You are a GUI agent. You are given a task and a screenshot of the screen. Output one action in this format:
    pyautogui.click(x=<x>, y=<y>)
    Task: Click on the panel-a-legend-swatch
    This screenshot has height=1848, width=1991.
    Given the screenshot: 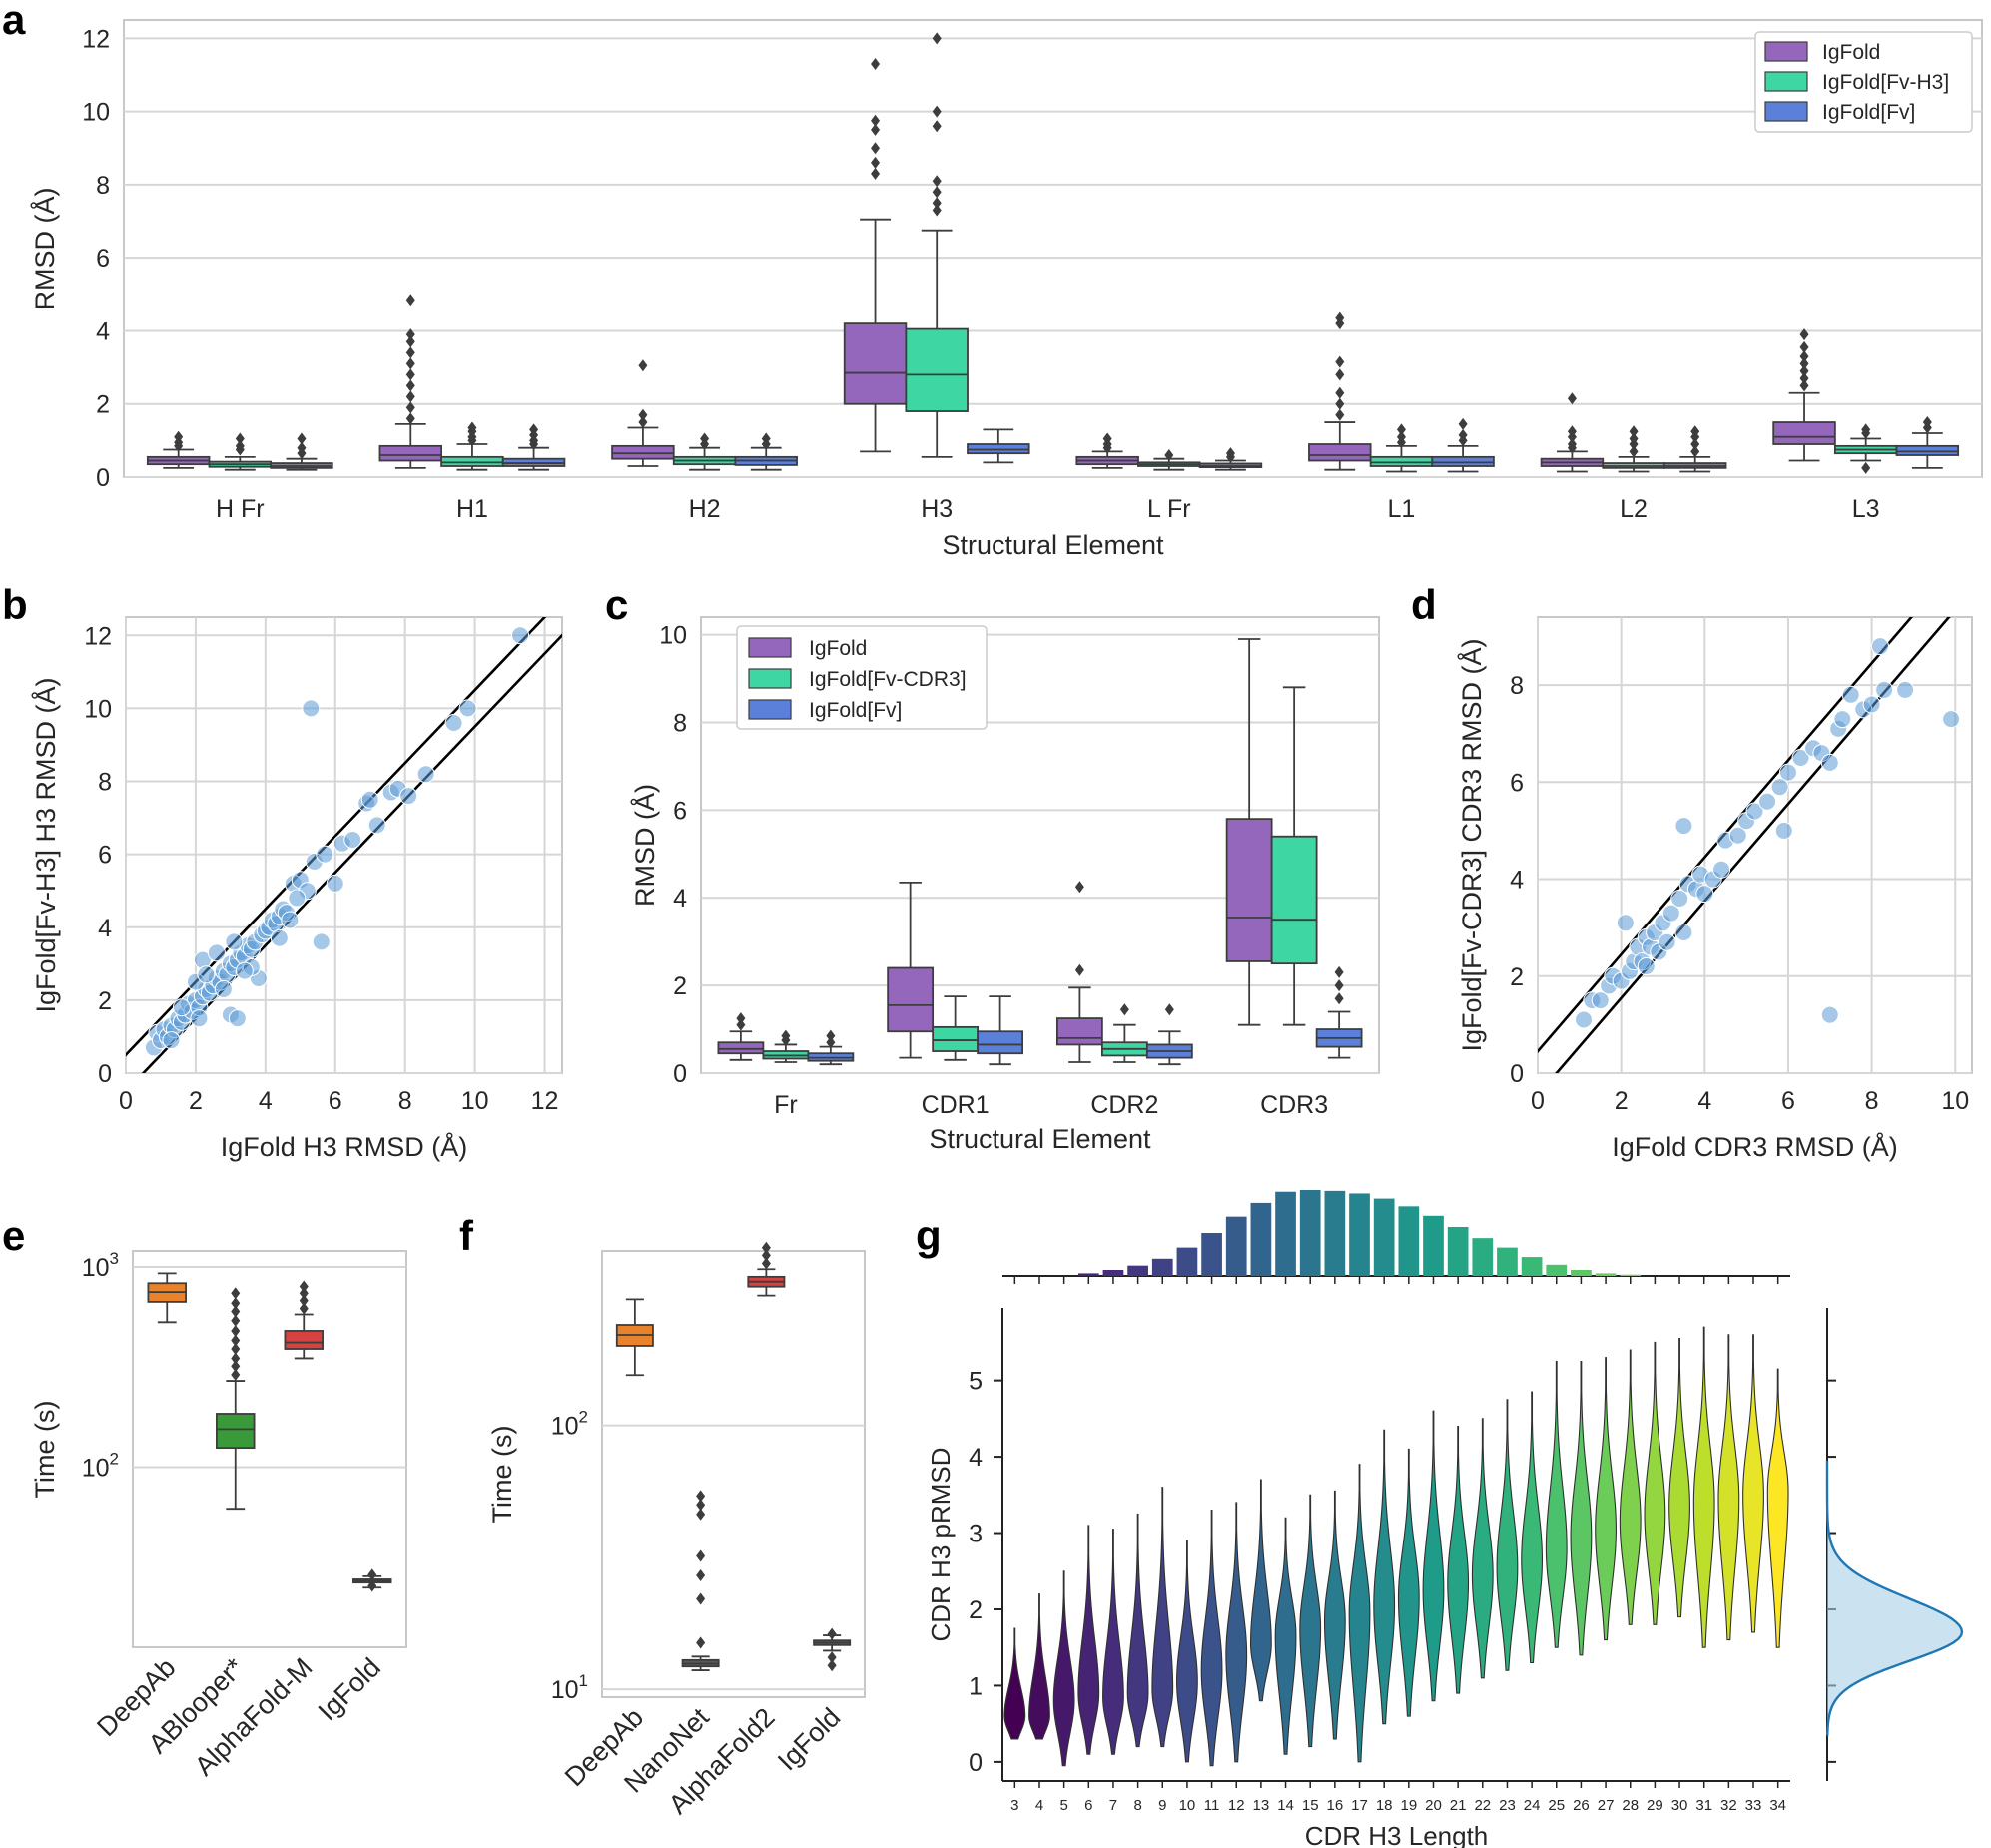 What is the action you would take?
    pyautogui.click(x=1786, y=51)
    